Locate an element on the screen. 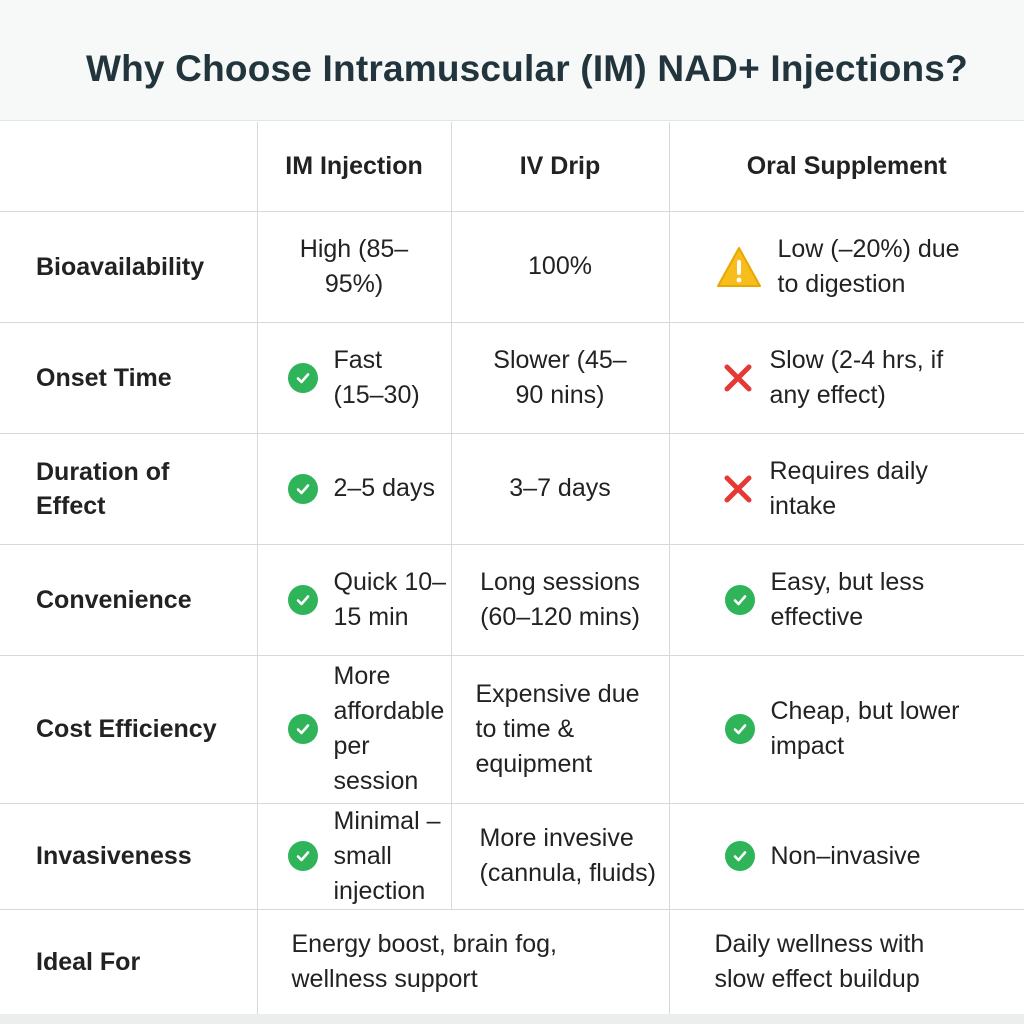 Image resolution: width=1024 pixels, height=1024 pixels. row-label-duration: Duration of Effect is located at coordinates (129, 488).